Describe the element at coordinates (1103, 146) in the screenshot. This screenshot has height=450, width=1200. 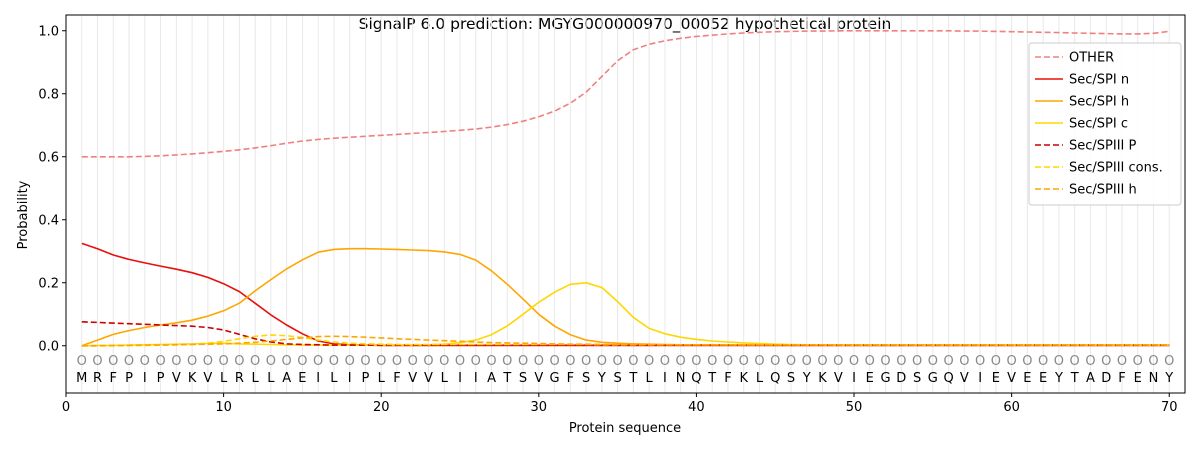
I see `legend-label: Sec/SPIII P` at that location.